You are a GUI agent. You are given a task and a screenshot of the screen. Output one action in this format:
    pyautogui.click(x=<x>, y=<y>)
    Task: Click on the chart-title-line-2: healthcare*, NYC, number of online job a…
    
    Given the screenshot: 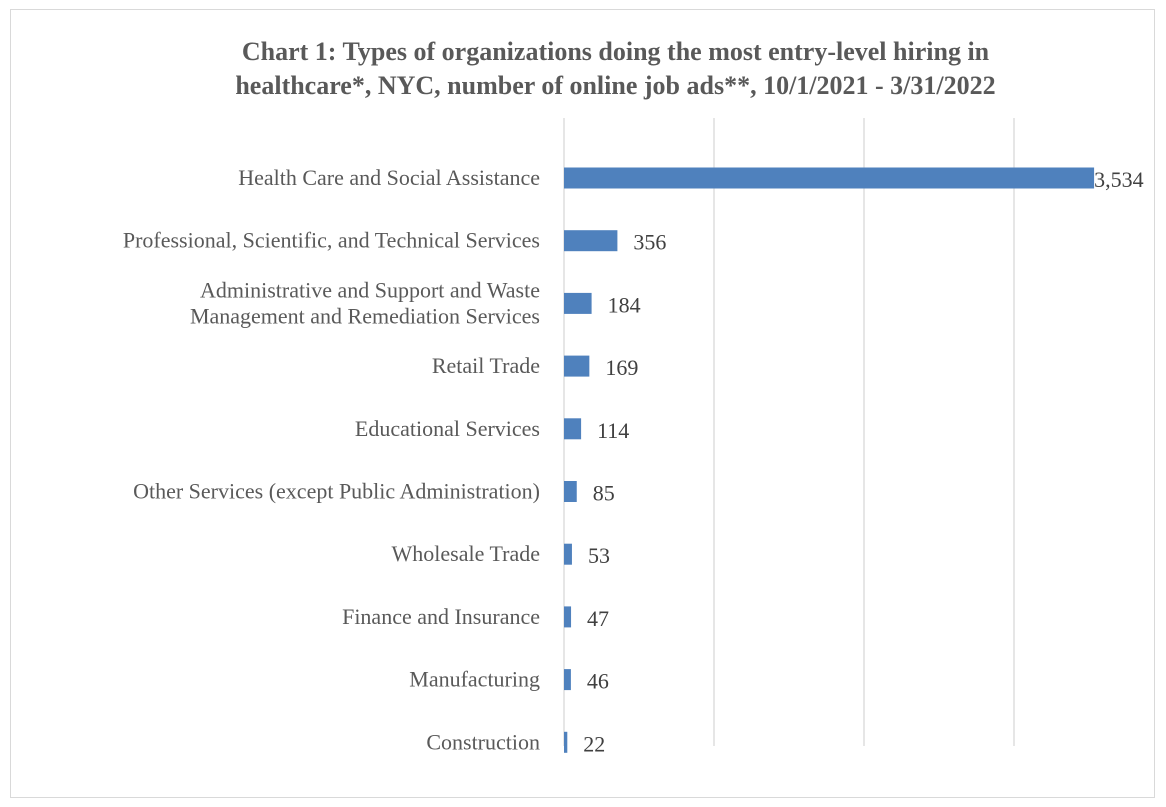 What is the action you would take?
    pyautogui.click(x=615, y=85)
    